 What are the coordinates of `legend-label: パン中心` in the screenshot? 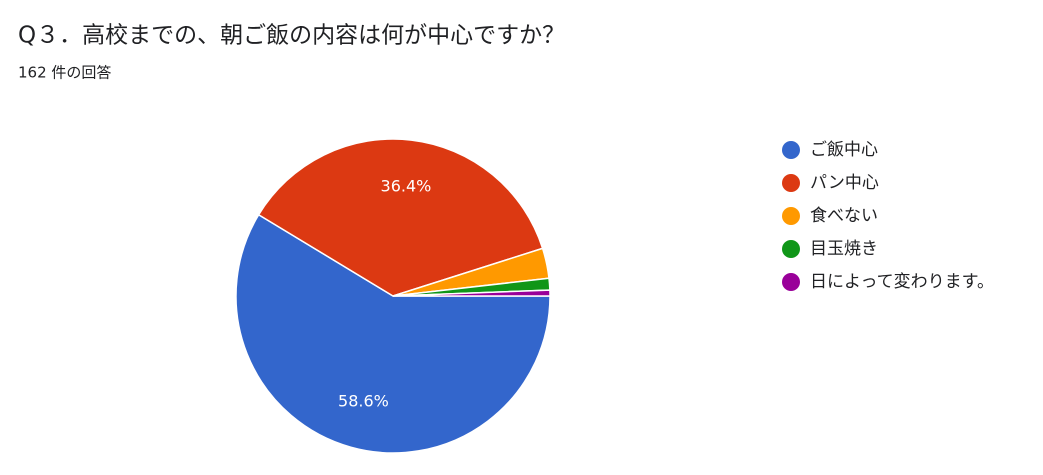 It's located at (844, 183).